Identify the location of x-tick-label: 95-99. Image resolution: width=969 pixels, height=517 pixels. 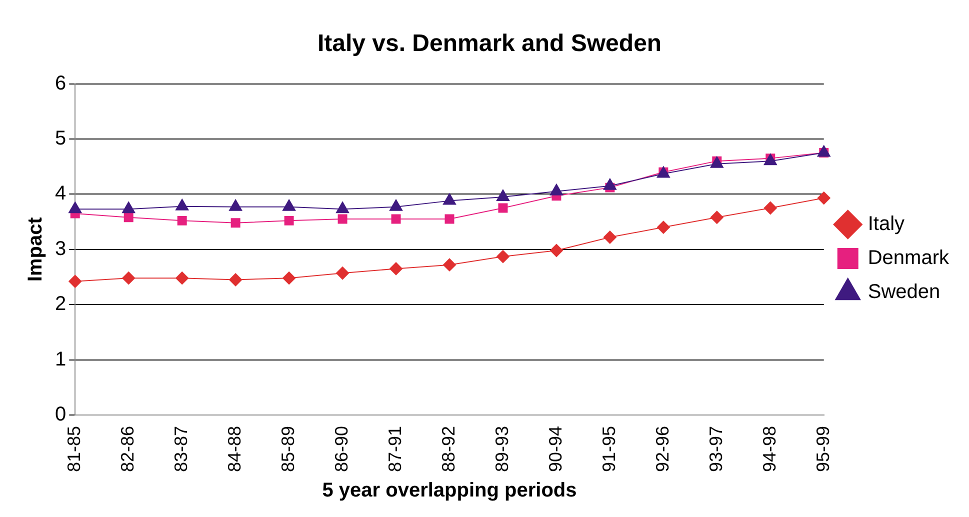
(822, 449).